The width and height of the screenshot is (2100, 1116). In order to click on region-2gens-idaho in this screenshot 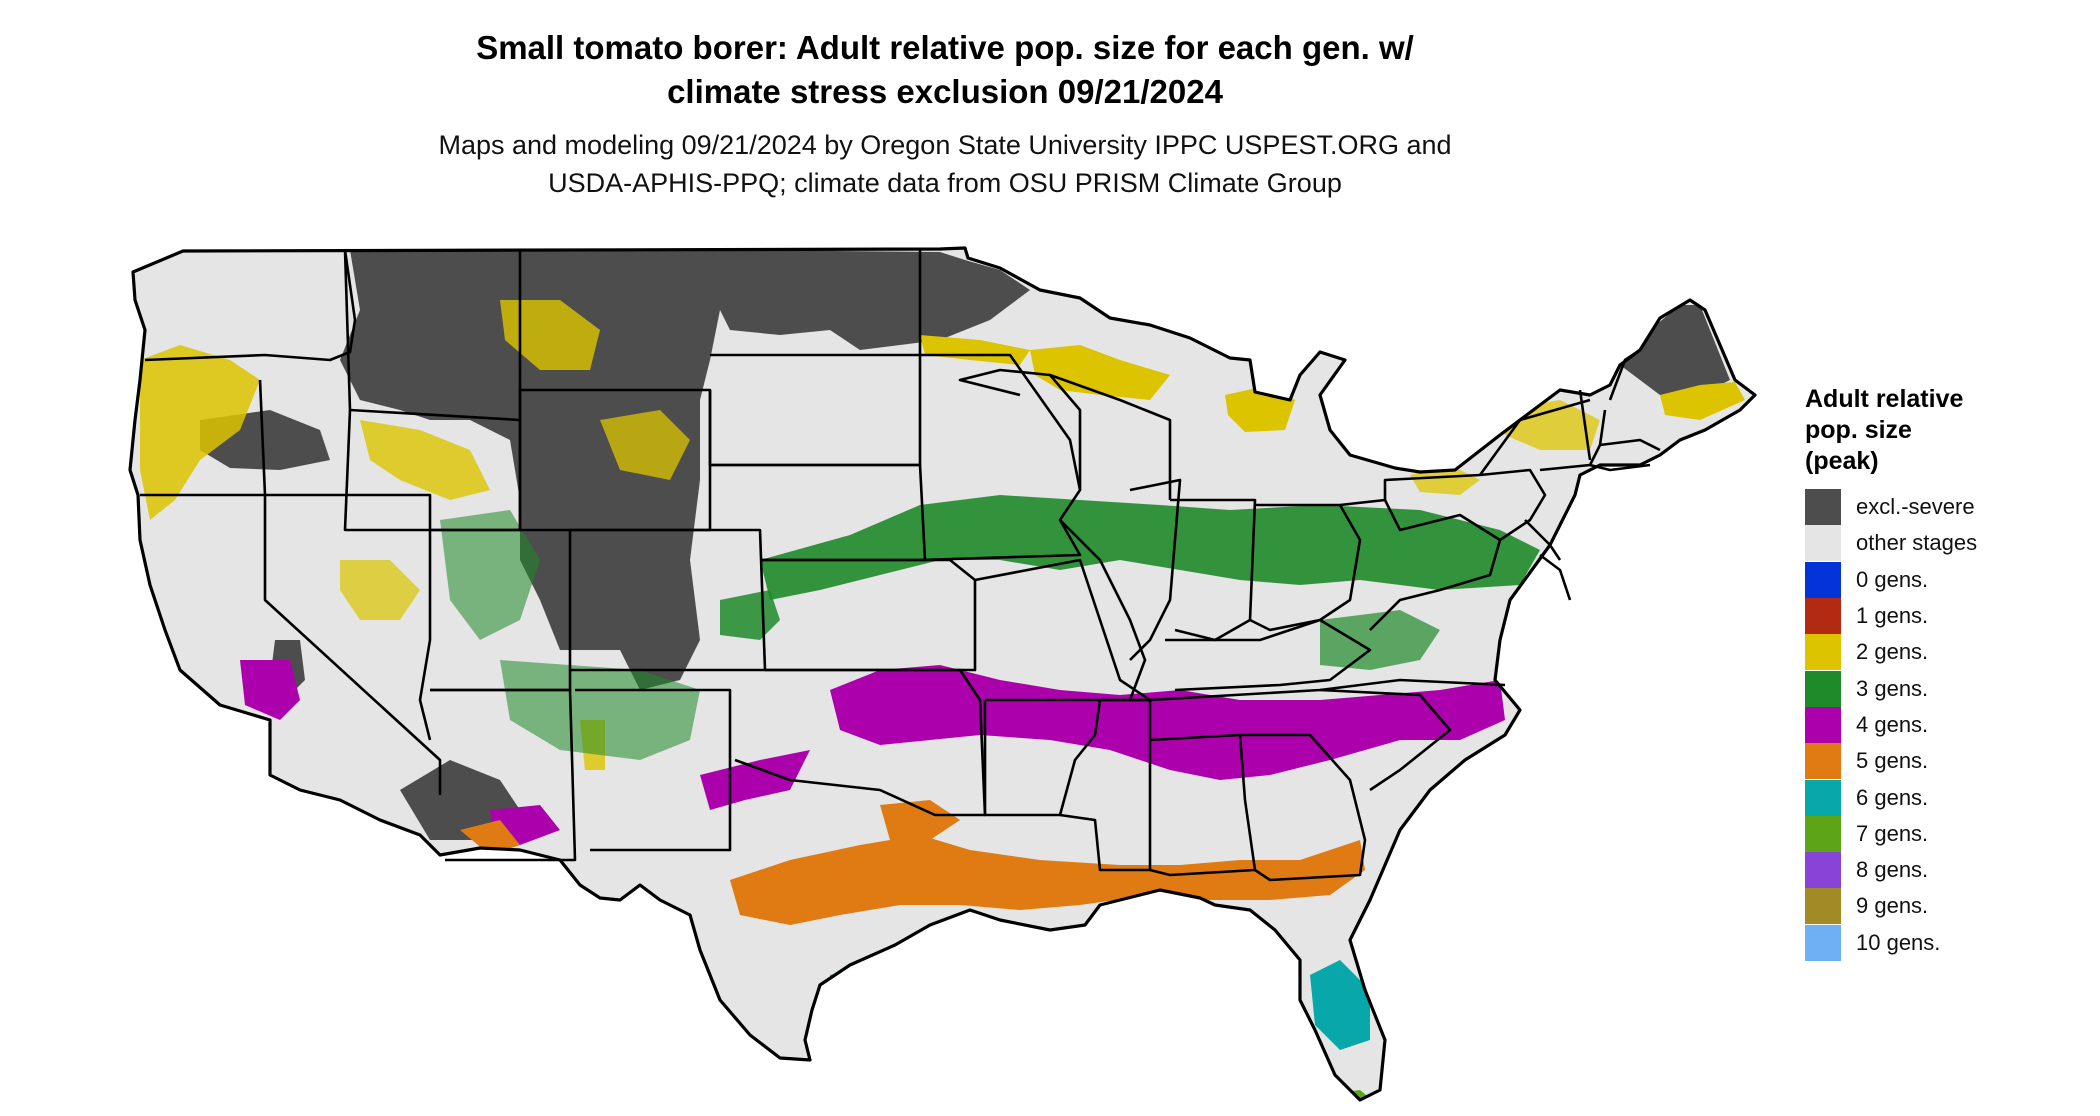, I will do `click(425, 460)`.